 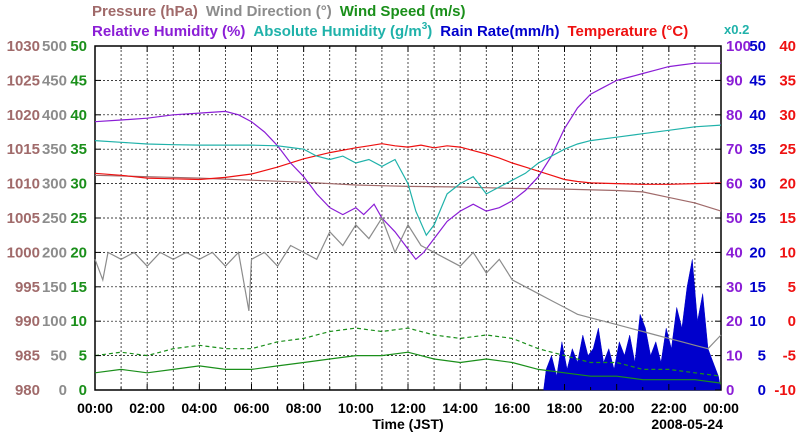 I want to click on y-tick-pressure: 1025, so click(x=23, y=80).